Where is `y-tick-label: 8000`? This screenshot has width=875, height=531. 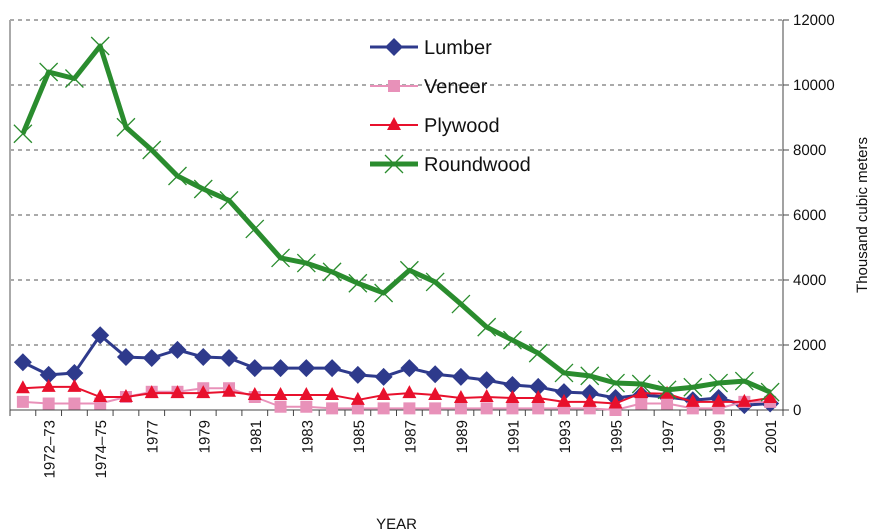
y-tick-label: 8000 is located at coordinates (809, 150).